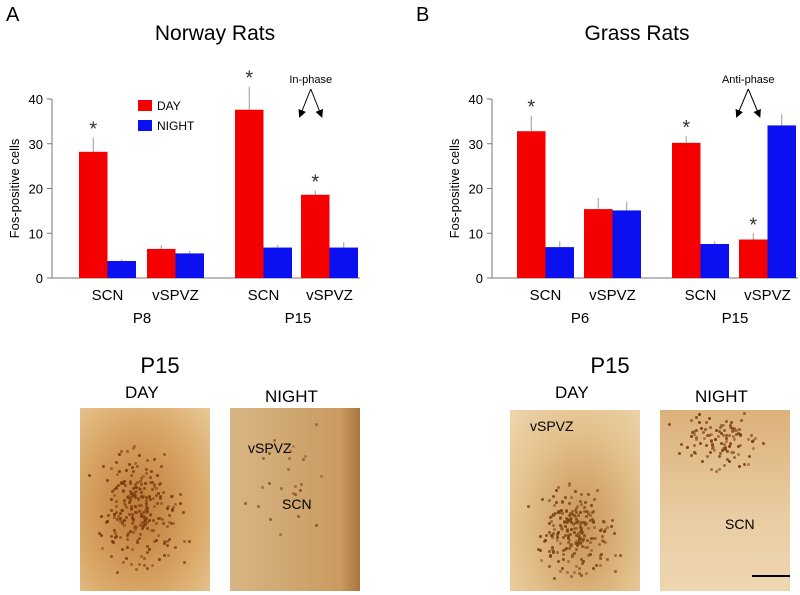 The height and width of the screenshot is (595, 800). What do you see at coordinates (735, 318) in the screenshot?
I see `age-label: P15` at bounding box center [735, 318].